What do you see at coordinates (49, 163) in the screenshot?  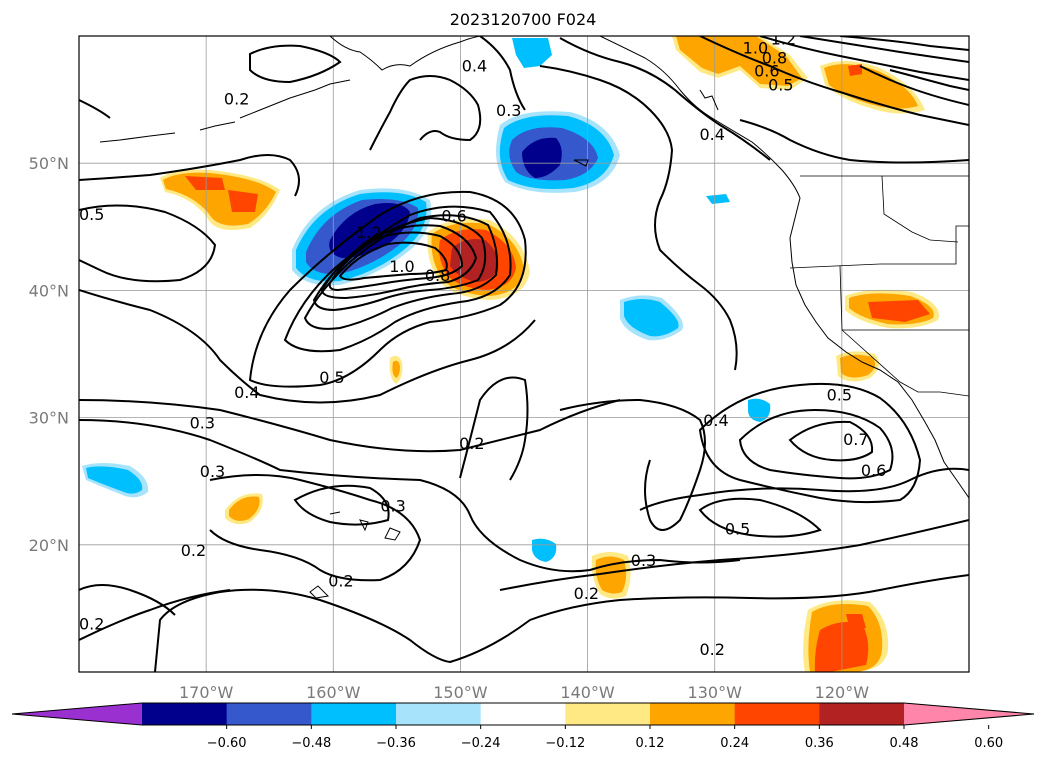 I see `lat-label: 50°N` at bounding box center [49, 163].